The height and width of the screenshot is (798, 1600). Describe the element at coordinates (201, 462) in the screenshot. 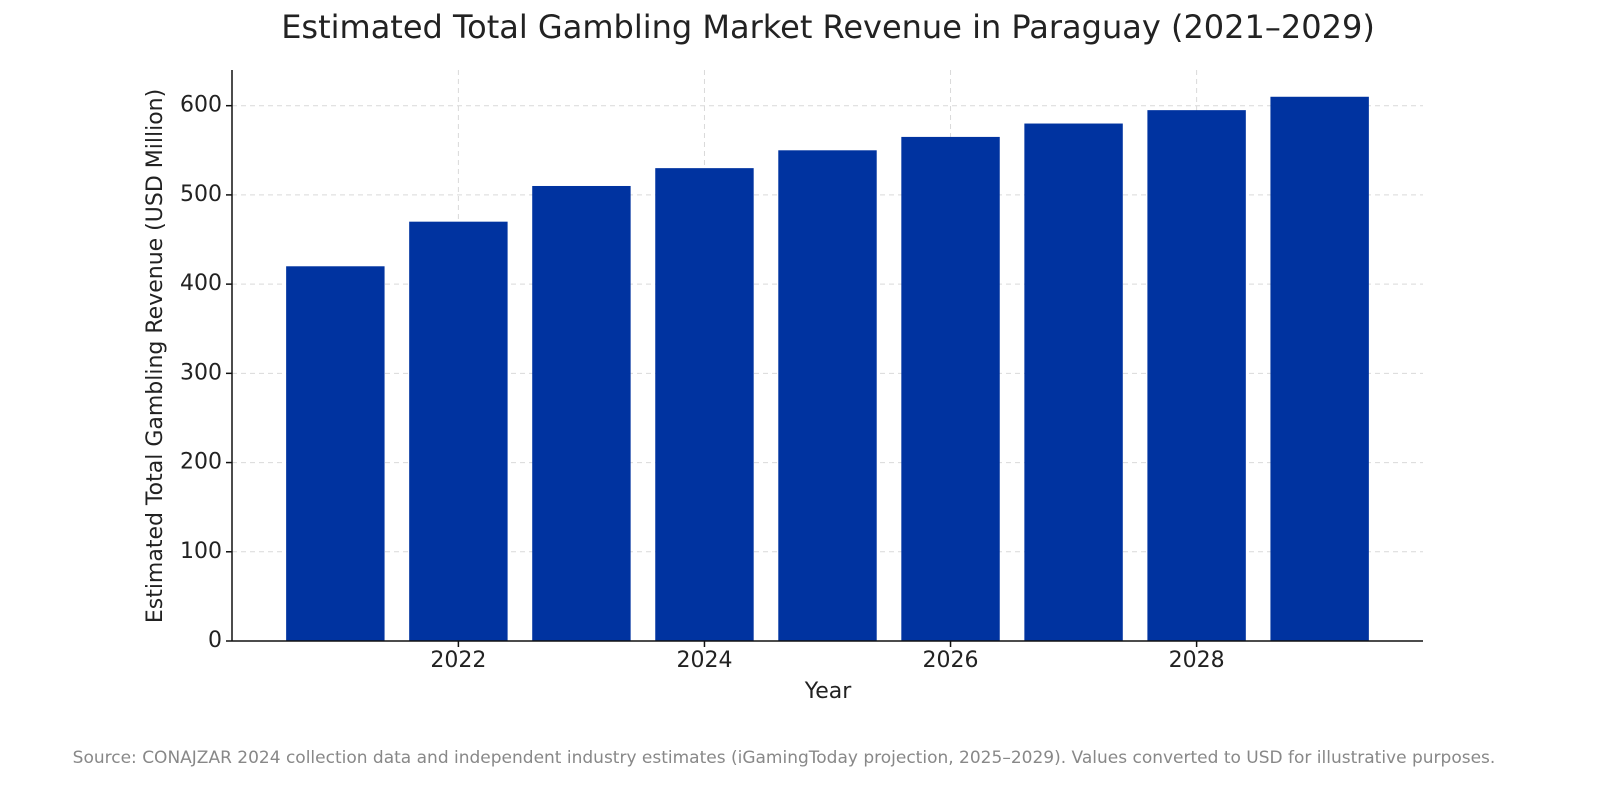

I see `y-tick-label: 200` at that location.